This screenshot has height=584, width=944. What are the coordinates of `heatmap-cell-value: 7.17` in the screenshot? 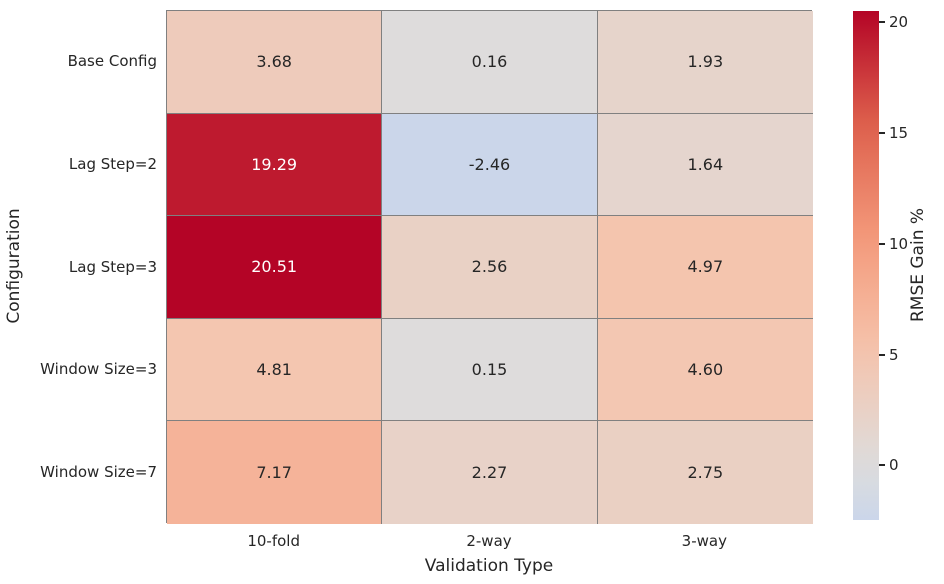 It's located at (274, 473).